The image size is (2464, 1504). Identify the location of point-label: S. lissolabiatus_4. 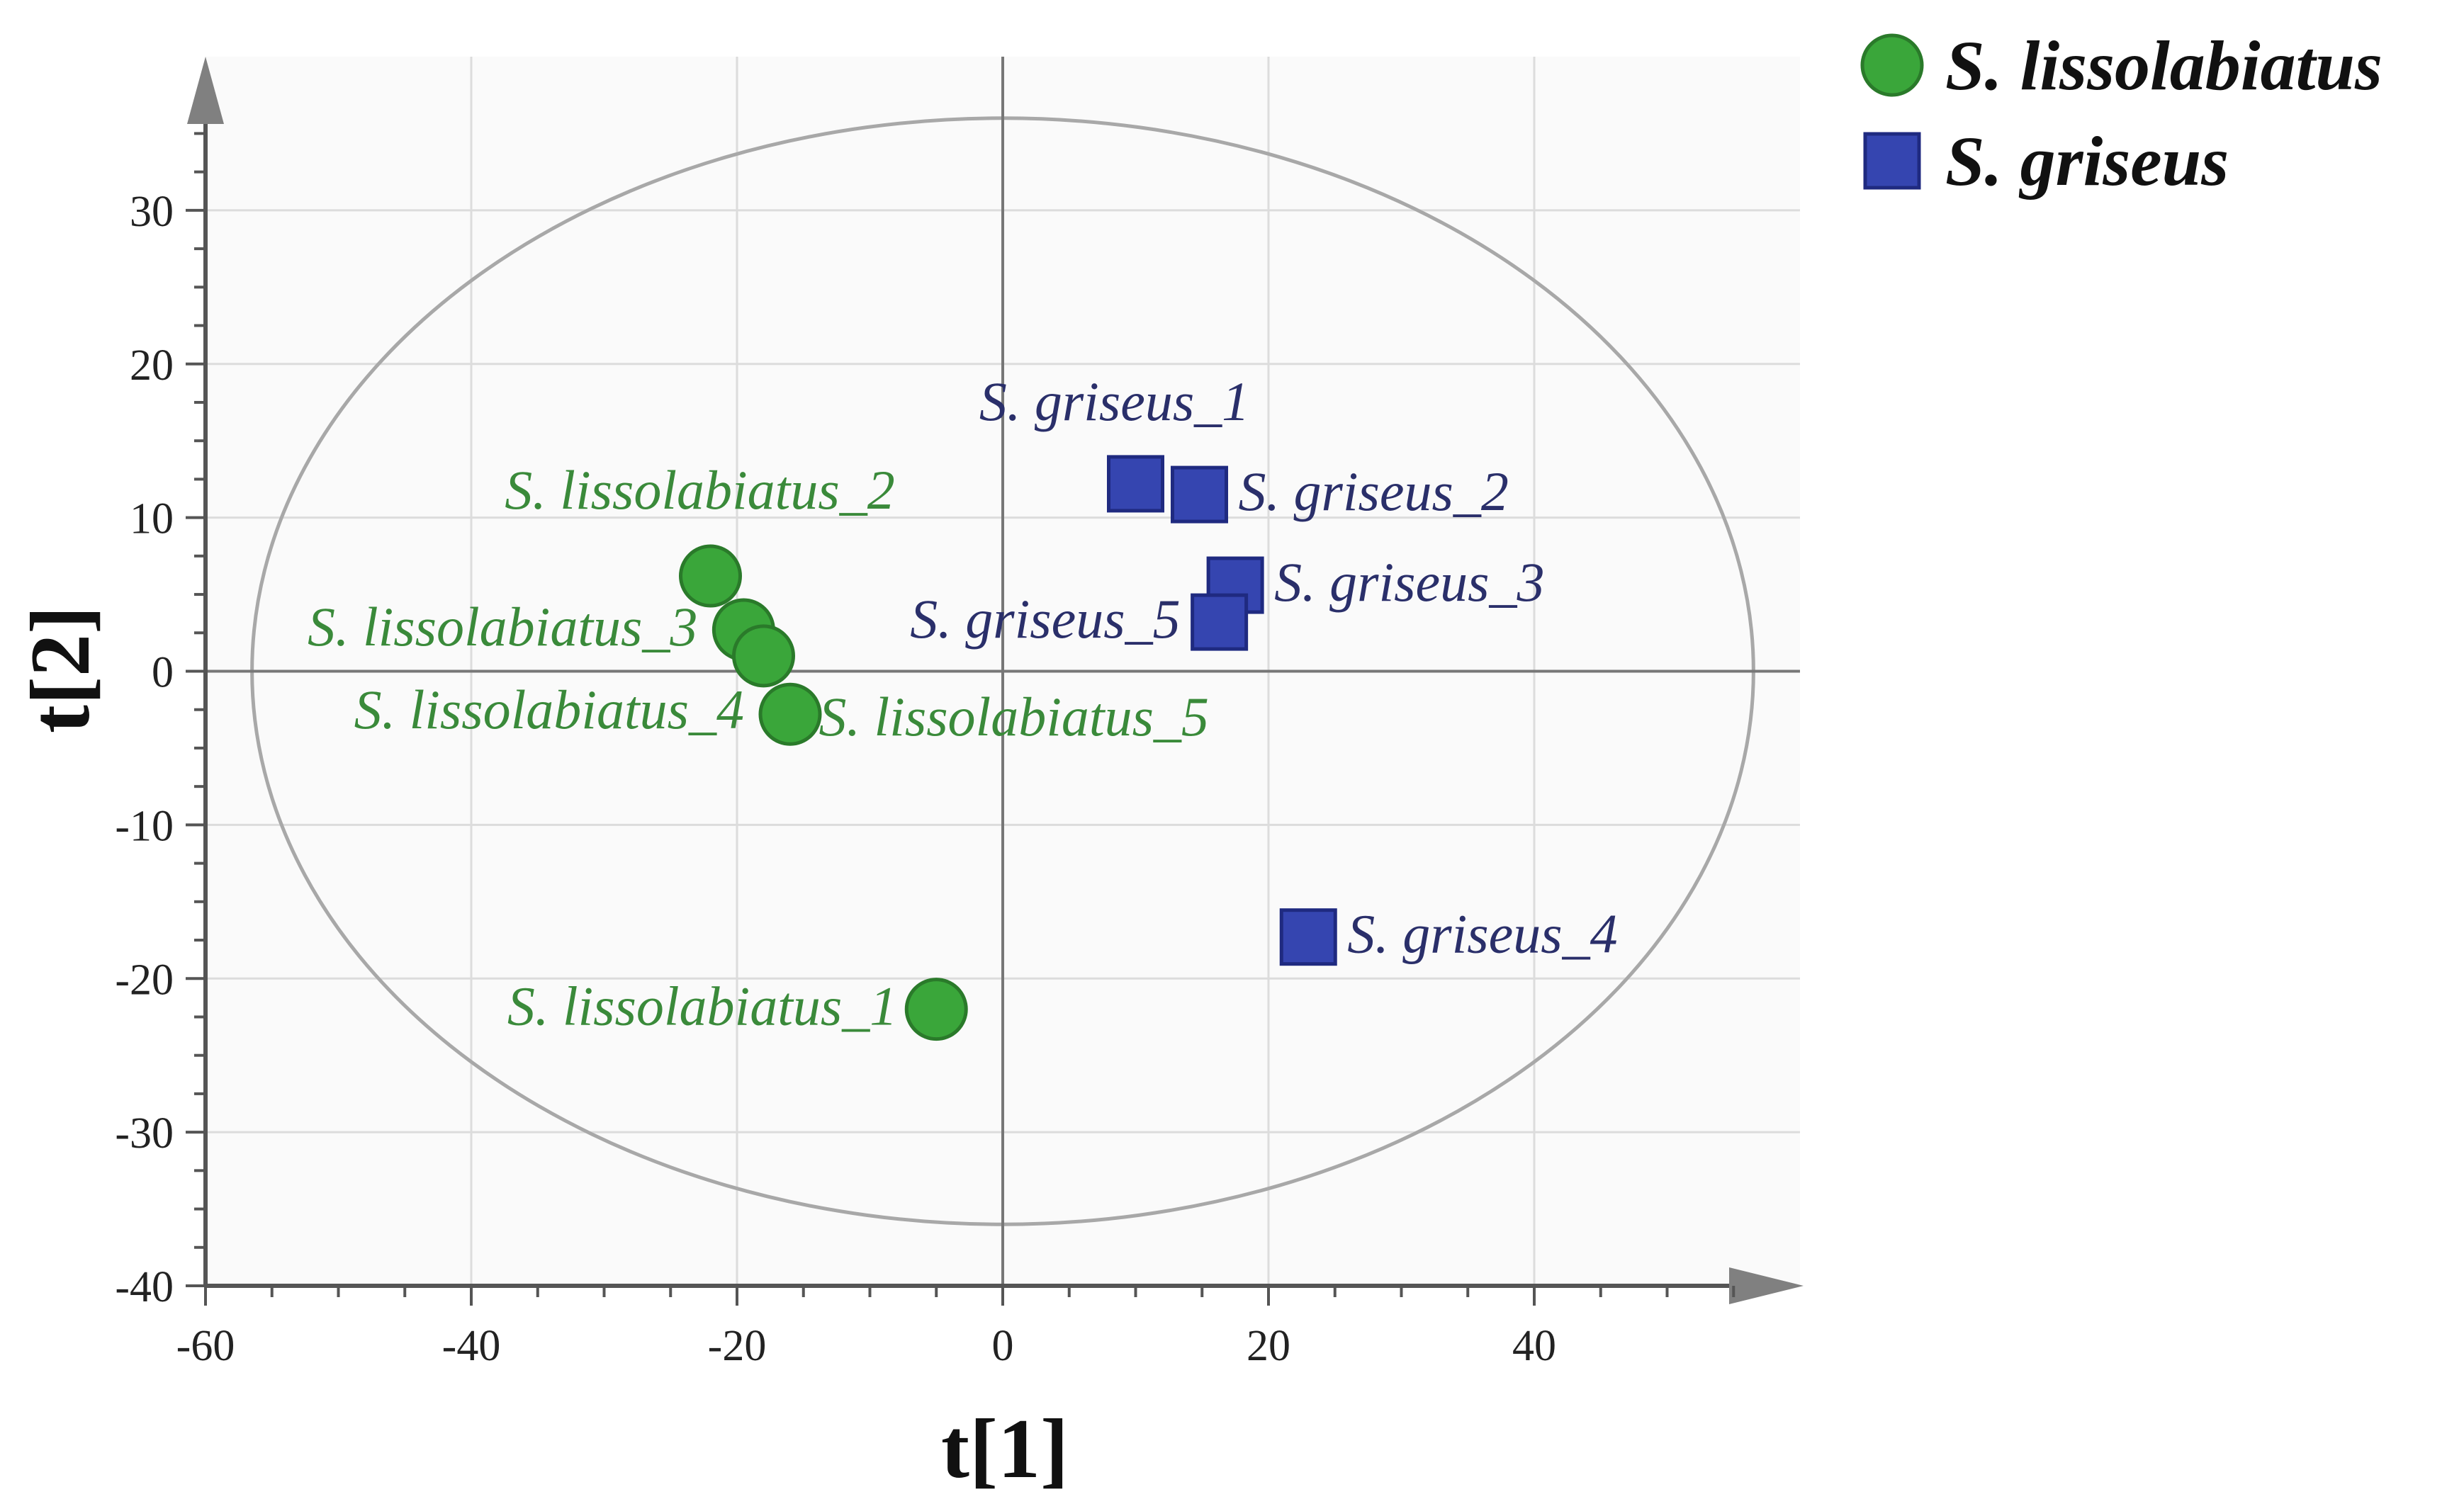
(549, 709).